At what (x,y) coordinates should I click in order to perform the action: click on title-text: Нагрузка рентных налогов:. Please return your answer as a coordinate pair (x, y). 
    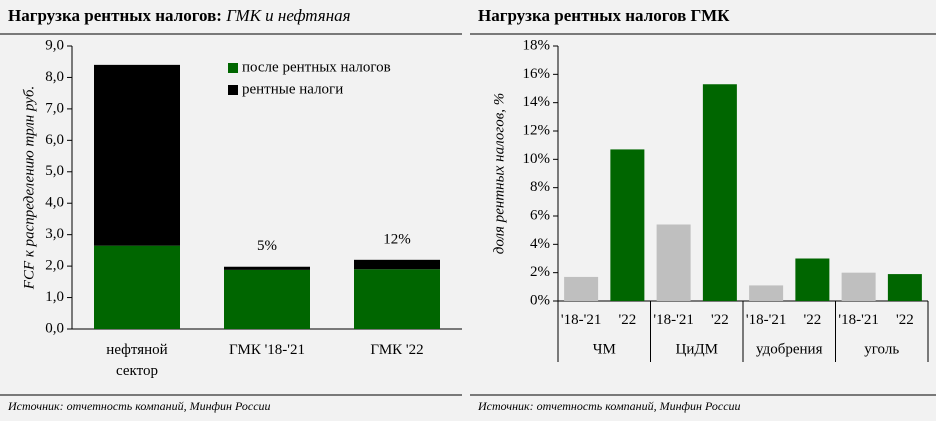
    Looking at the image, I should click on (117, 15).